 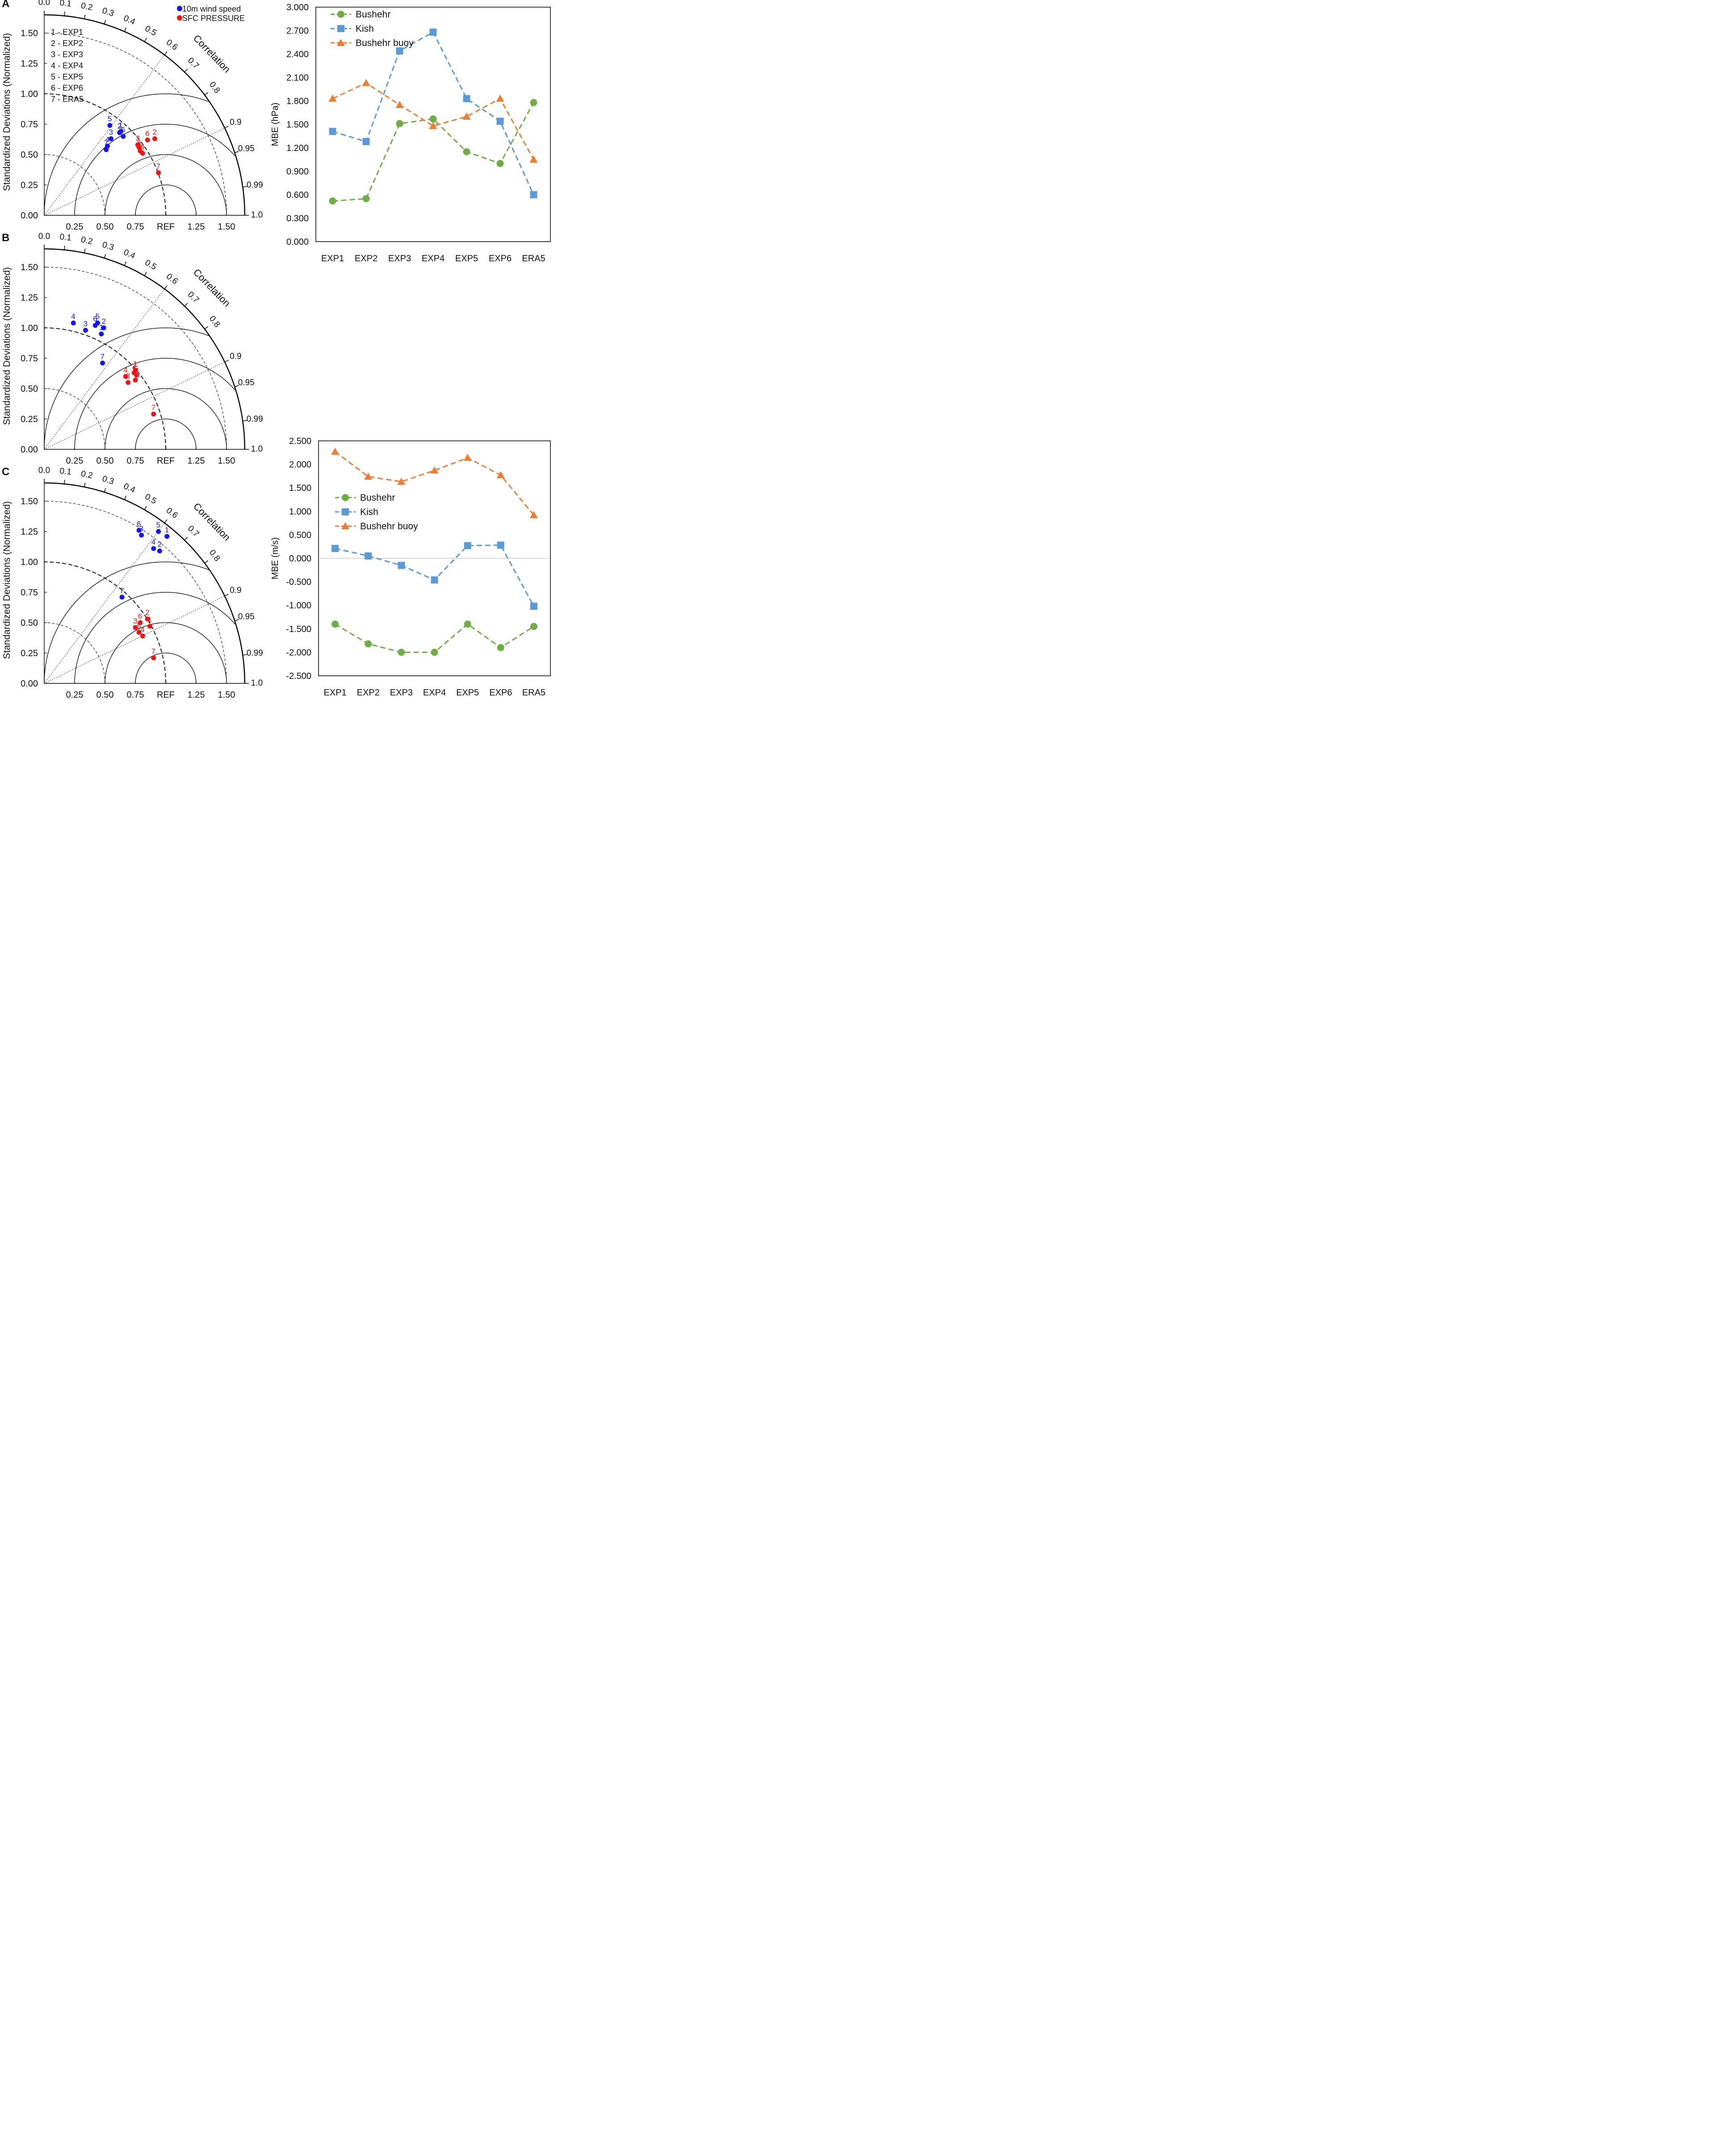 What do you see at coordinates (196, 227) in the screenshot?
I see `x-tick-label: 1.25` at bounding box center [196, 227].